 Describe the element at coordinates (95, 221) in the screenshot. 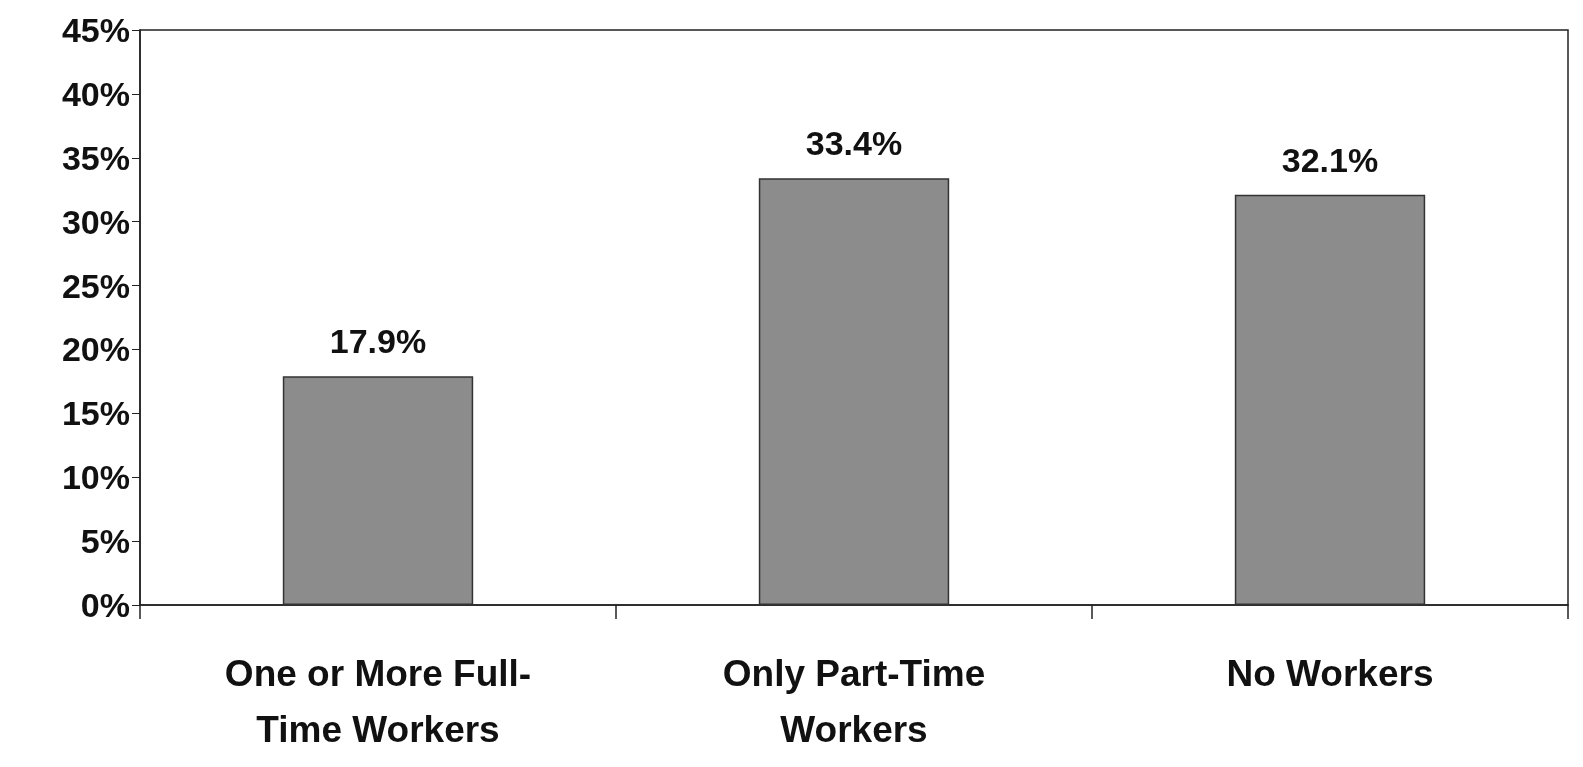

I see `y-tick-label: 30%` at that location.